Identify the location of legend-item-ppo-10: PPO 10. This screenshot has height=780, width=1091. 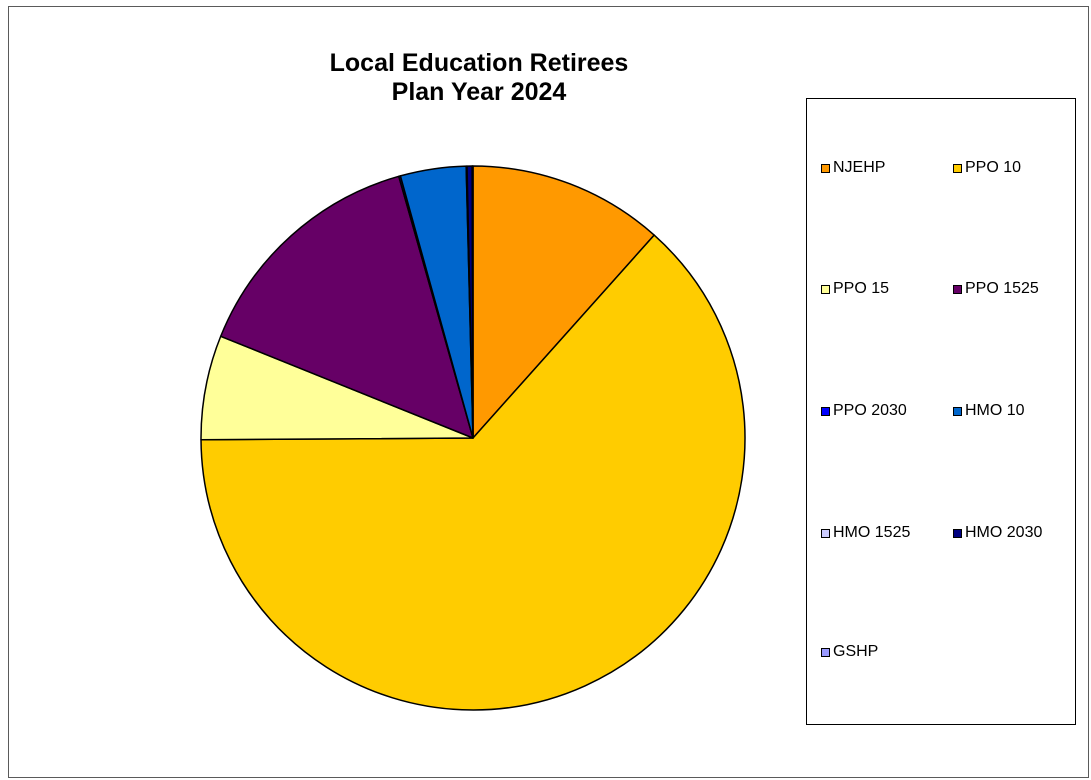
(987, 168).